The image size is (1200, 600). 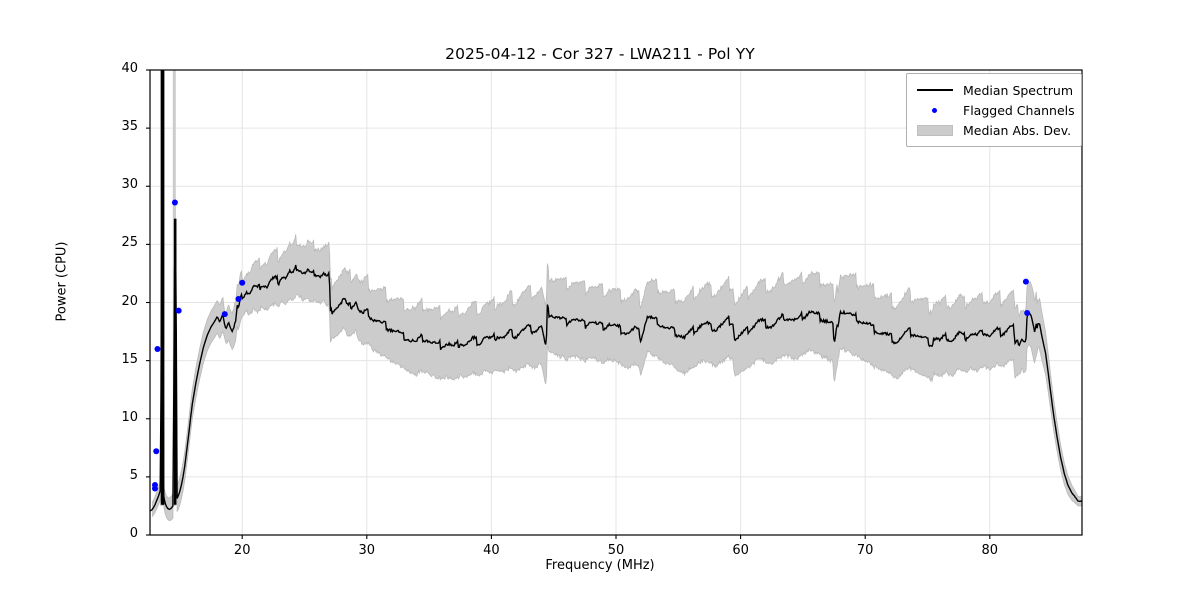 I want to click on legend-item-flagged-channels: Flagged Channels, so click(x=995, y=110).